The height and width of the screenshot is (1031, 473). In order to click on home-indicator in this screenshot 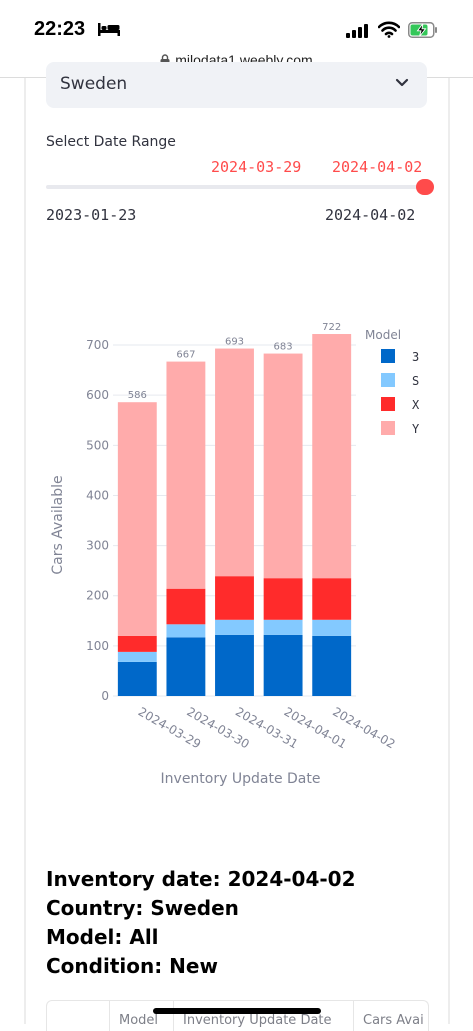, I will do `click(237, 1011)`.